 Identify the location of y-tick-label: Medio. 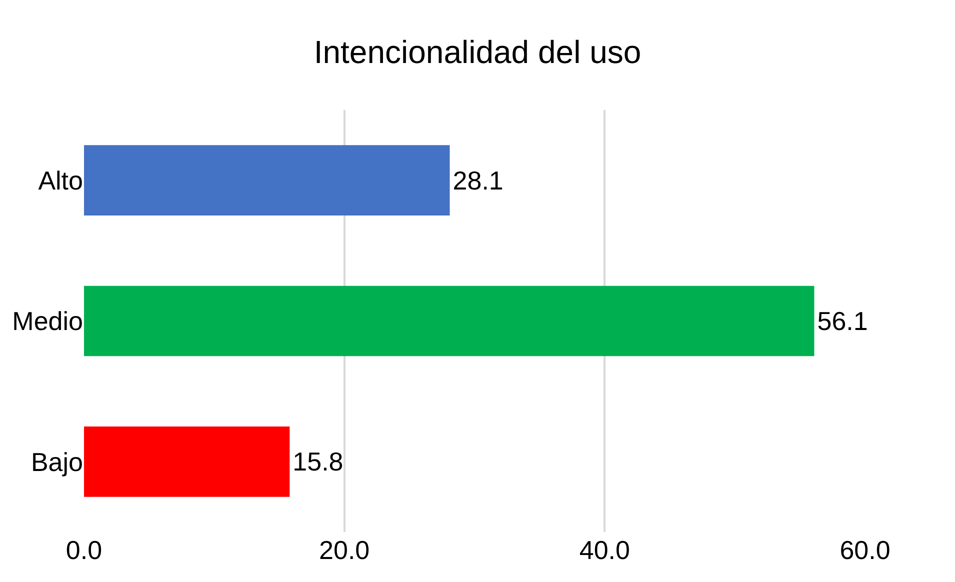
(47, 321).